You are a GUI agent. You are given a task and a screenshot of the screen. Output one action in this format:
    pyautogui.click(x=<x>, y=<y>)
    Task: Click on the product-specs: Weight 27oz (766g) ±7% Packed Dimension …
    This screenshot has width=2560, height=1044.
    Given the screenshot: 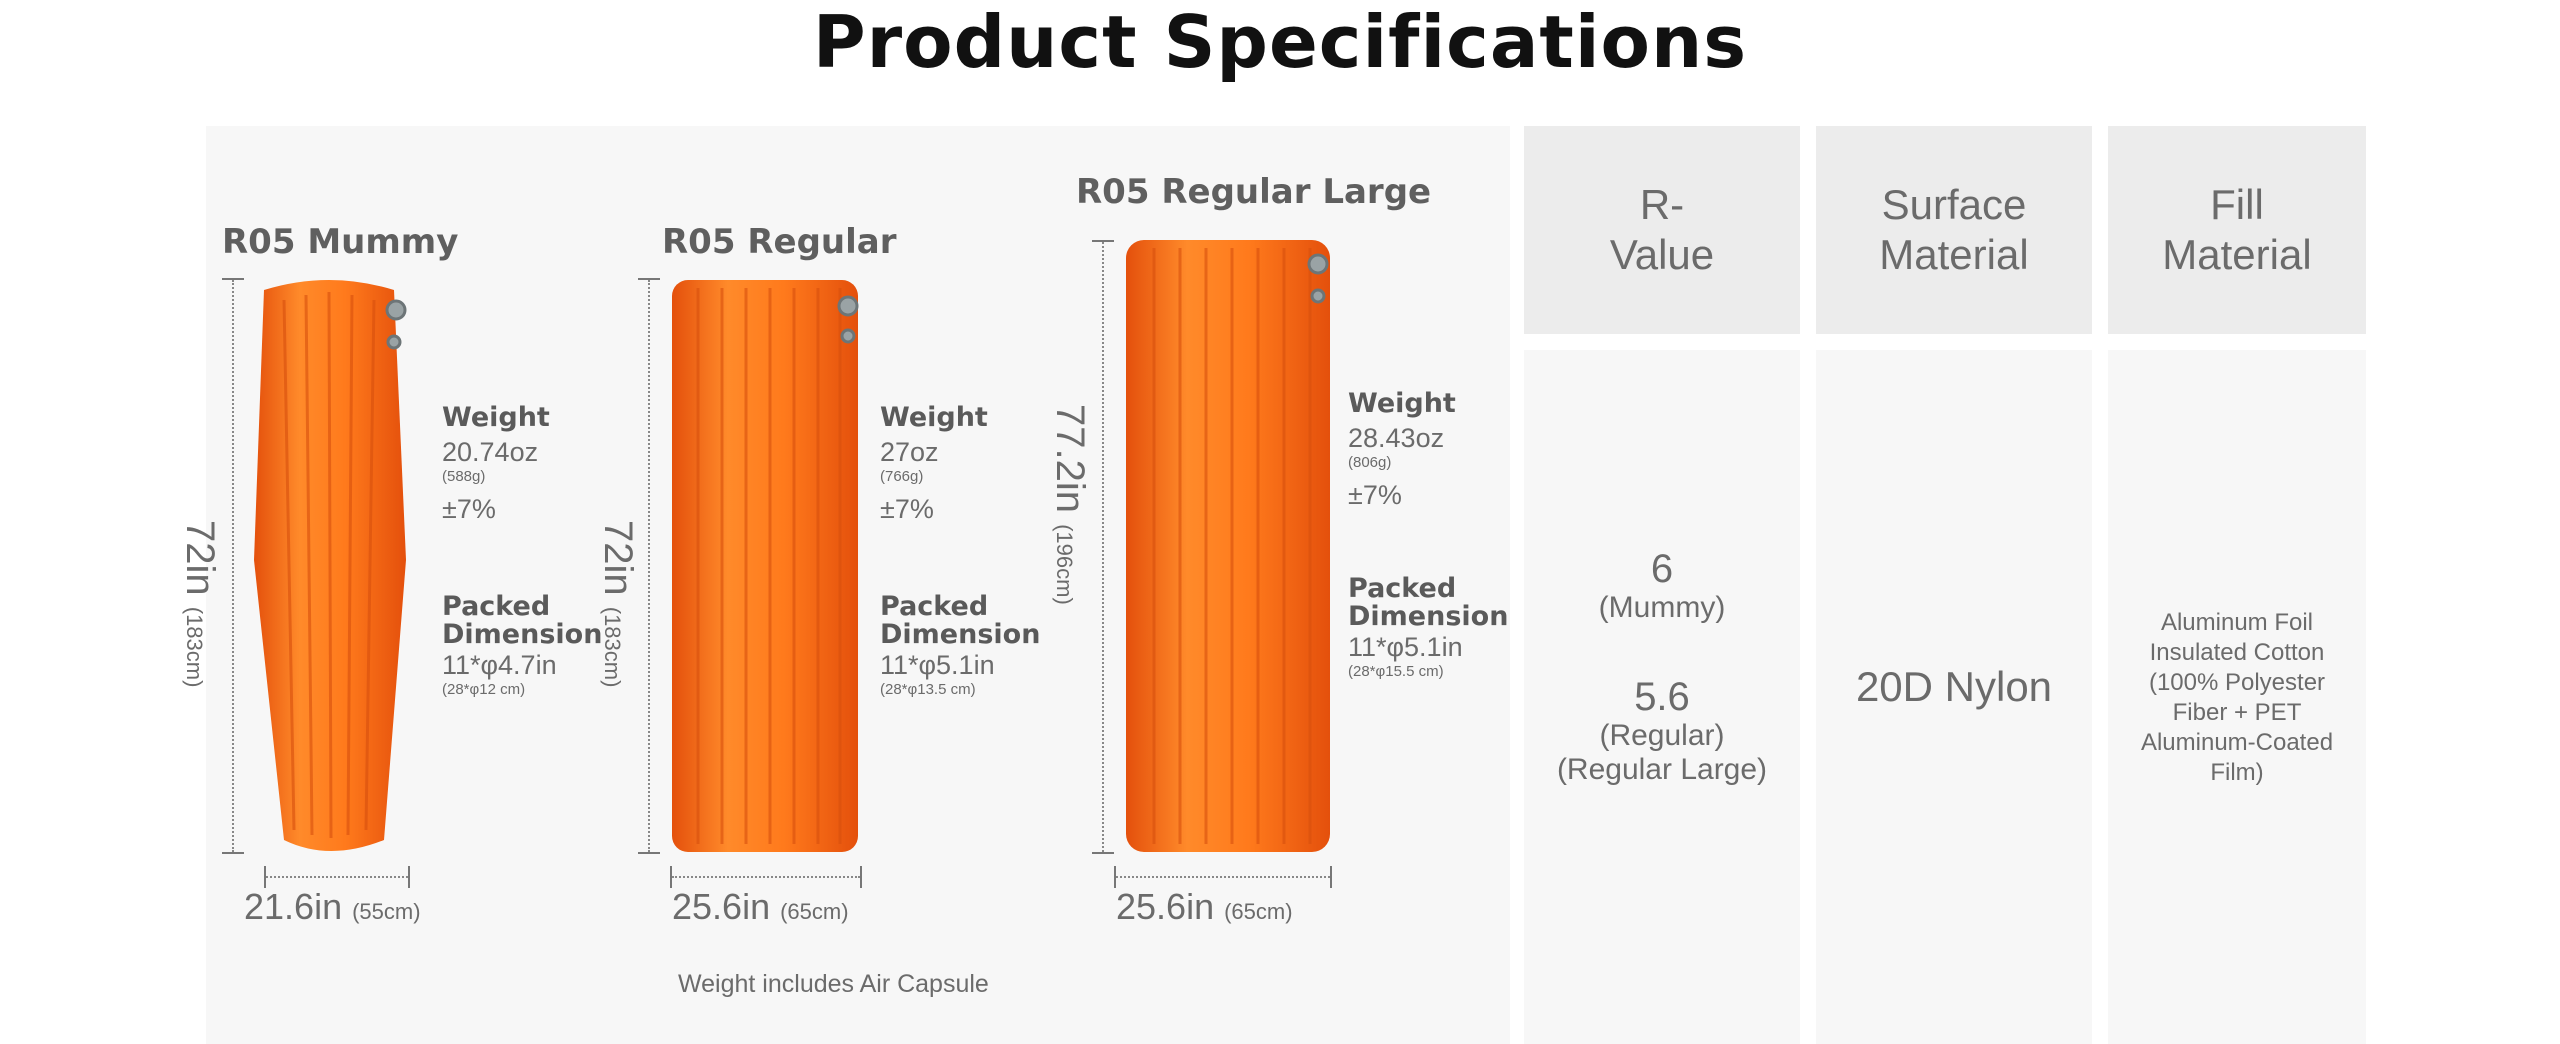 What is the action you would take?
    pyautogui.click(x=960, y=551)
    